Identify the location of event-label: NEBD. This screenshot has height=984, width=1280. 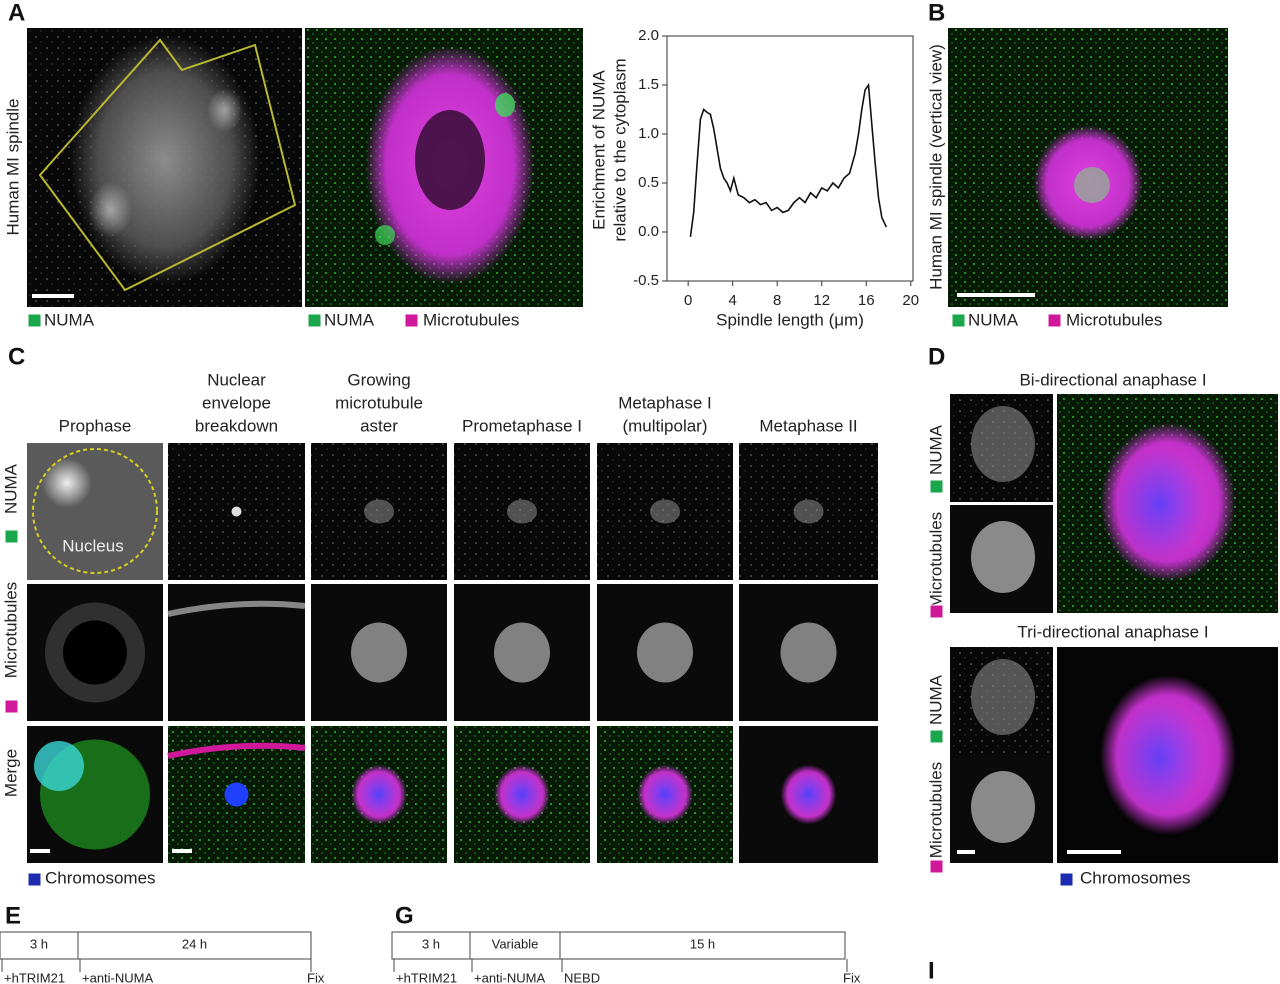
(582, 977).